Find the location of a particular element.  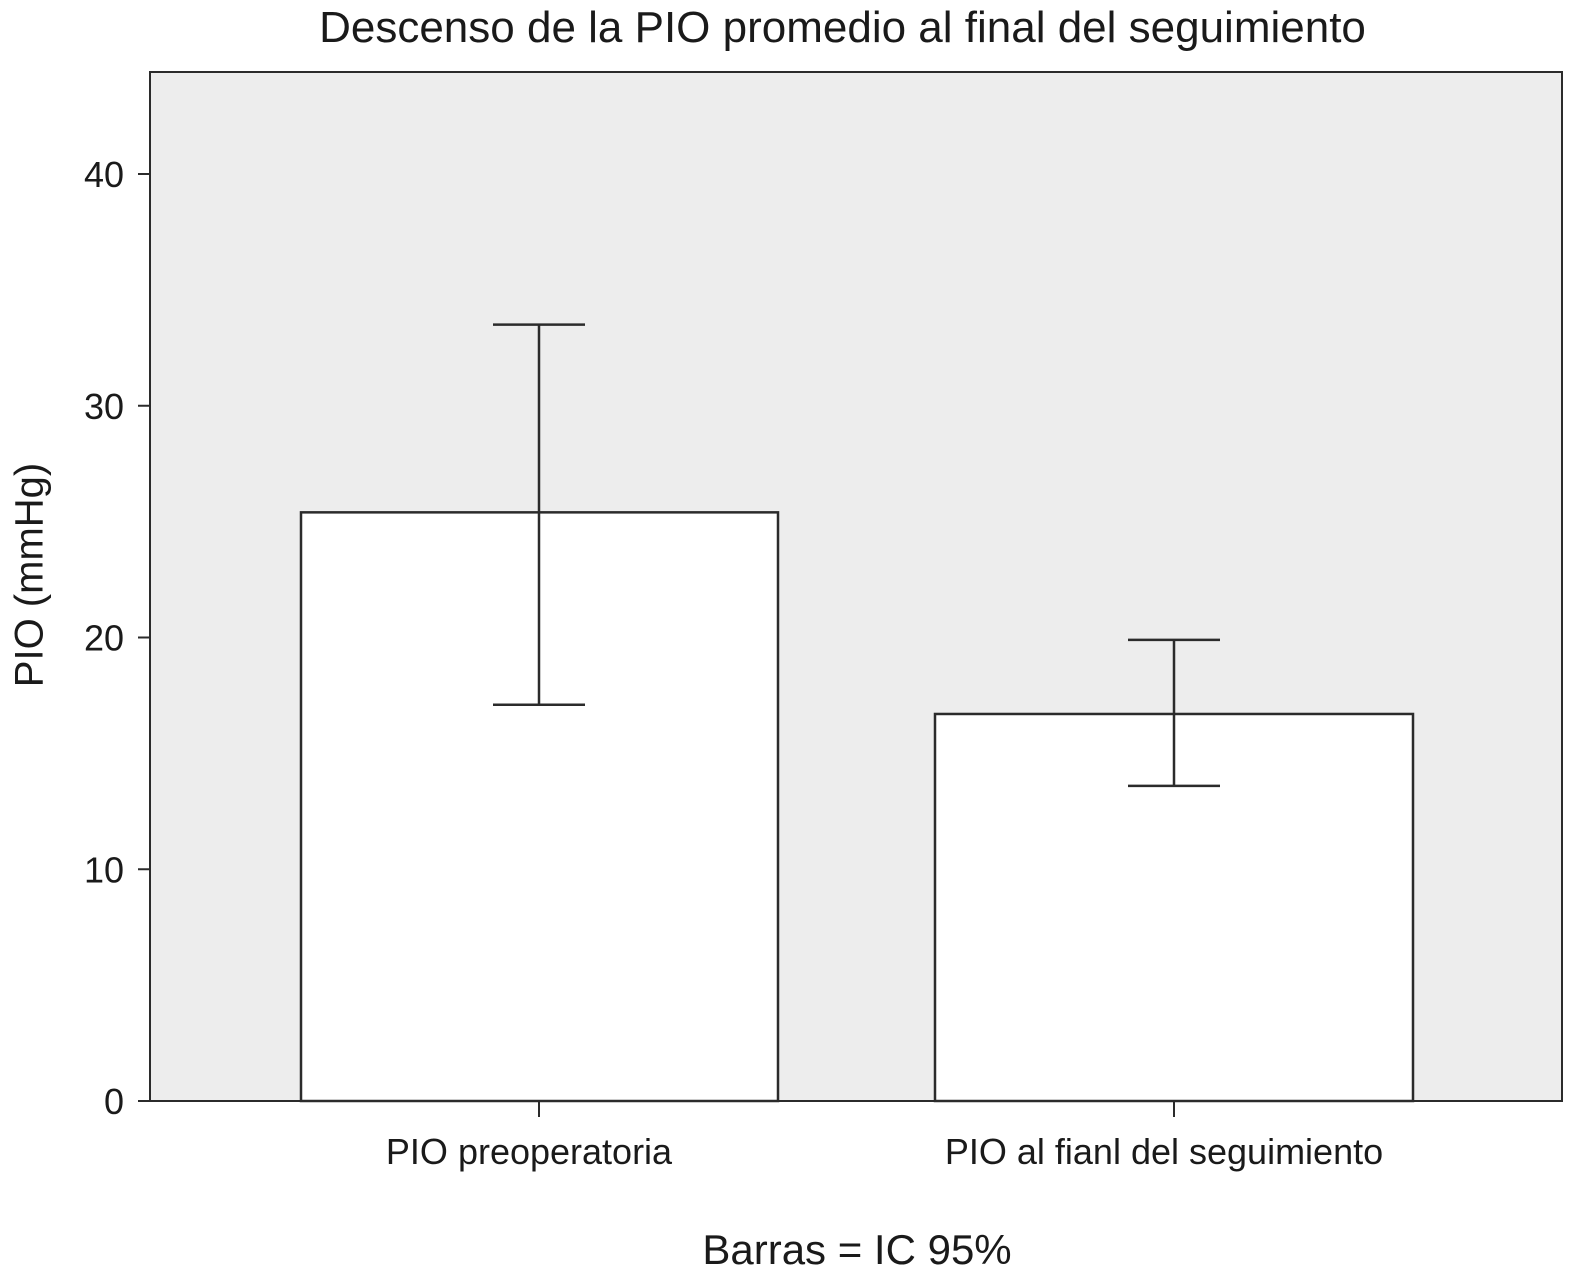

y-axis-label: PIO (mmHg) is located at coordinates (29, 575).